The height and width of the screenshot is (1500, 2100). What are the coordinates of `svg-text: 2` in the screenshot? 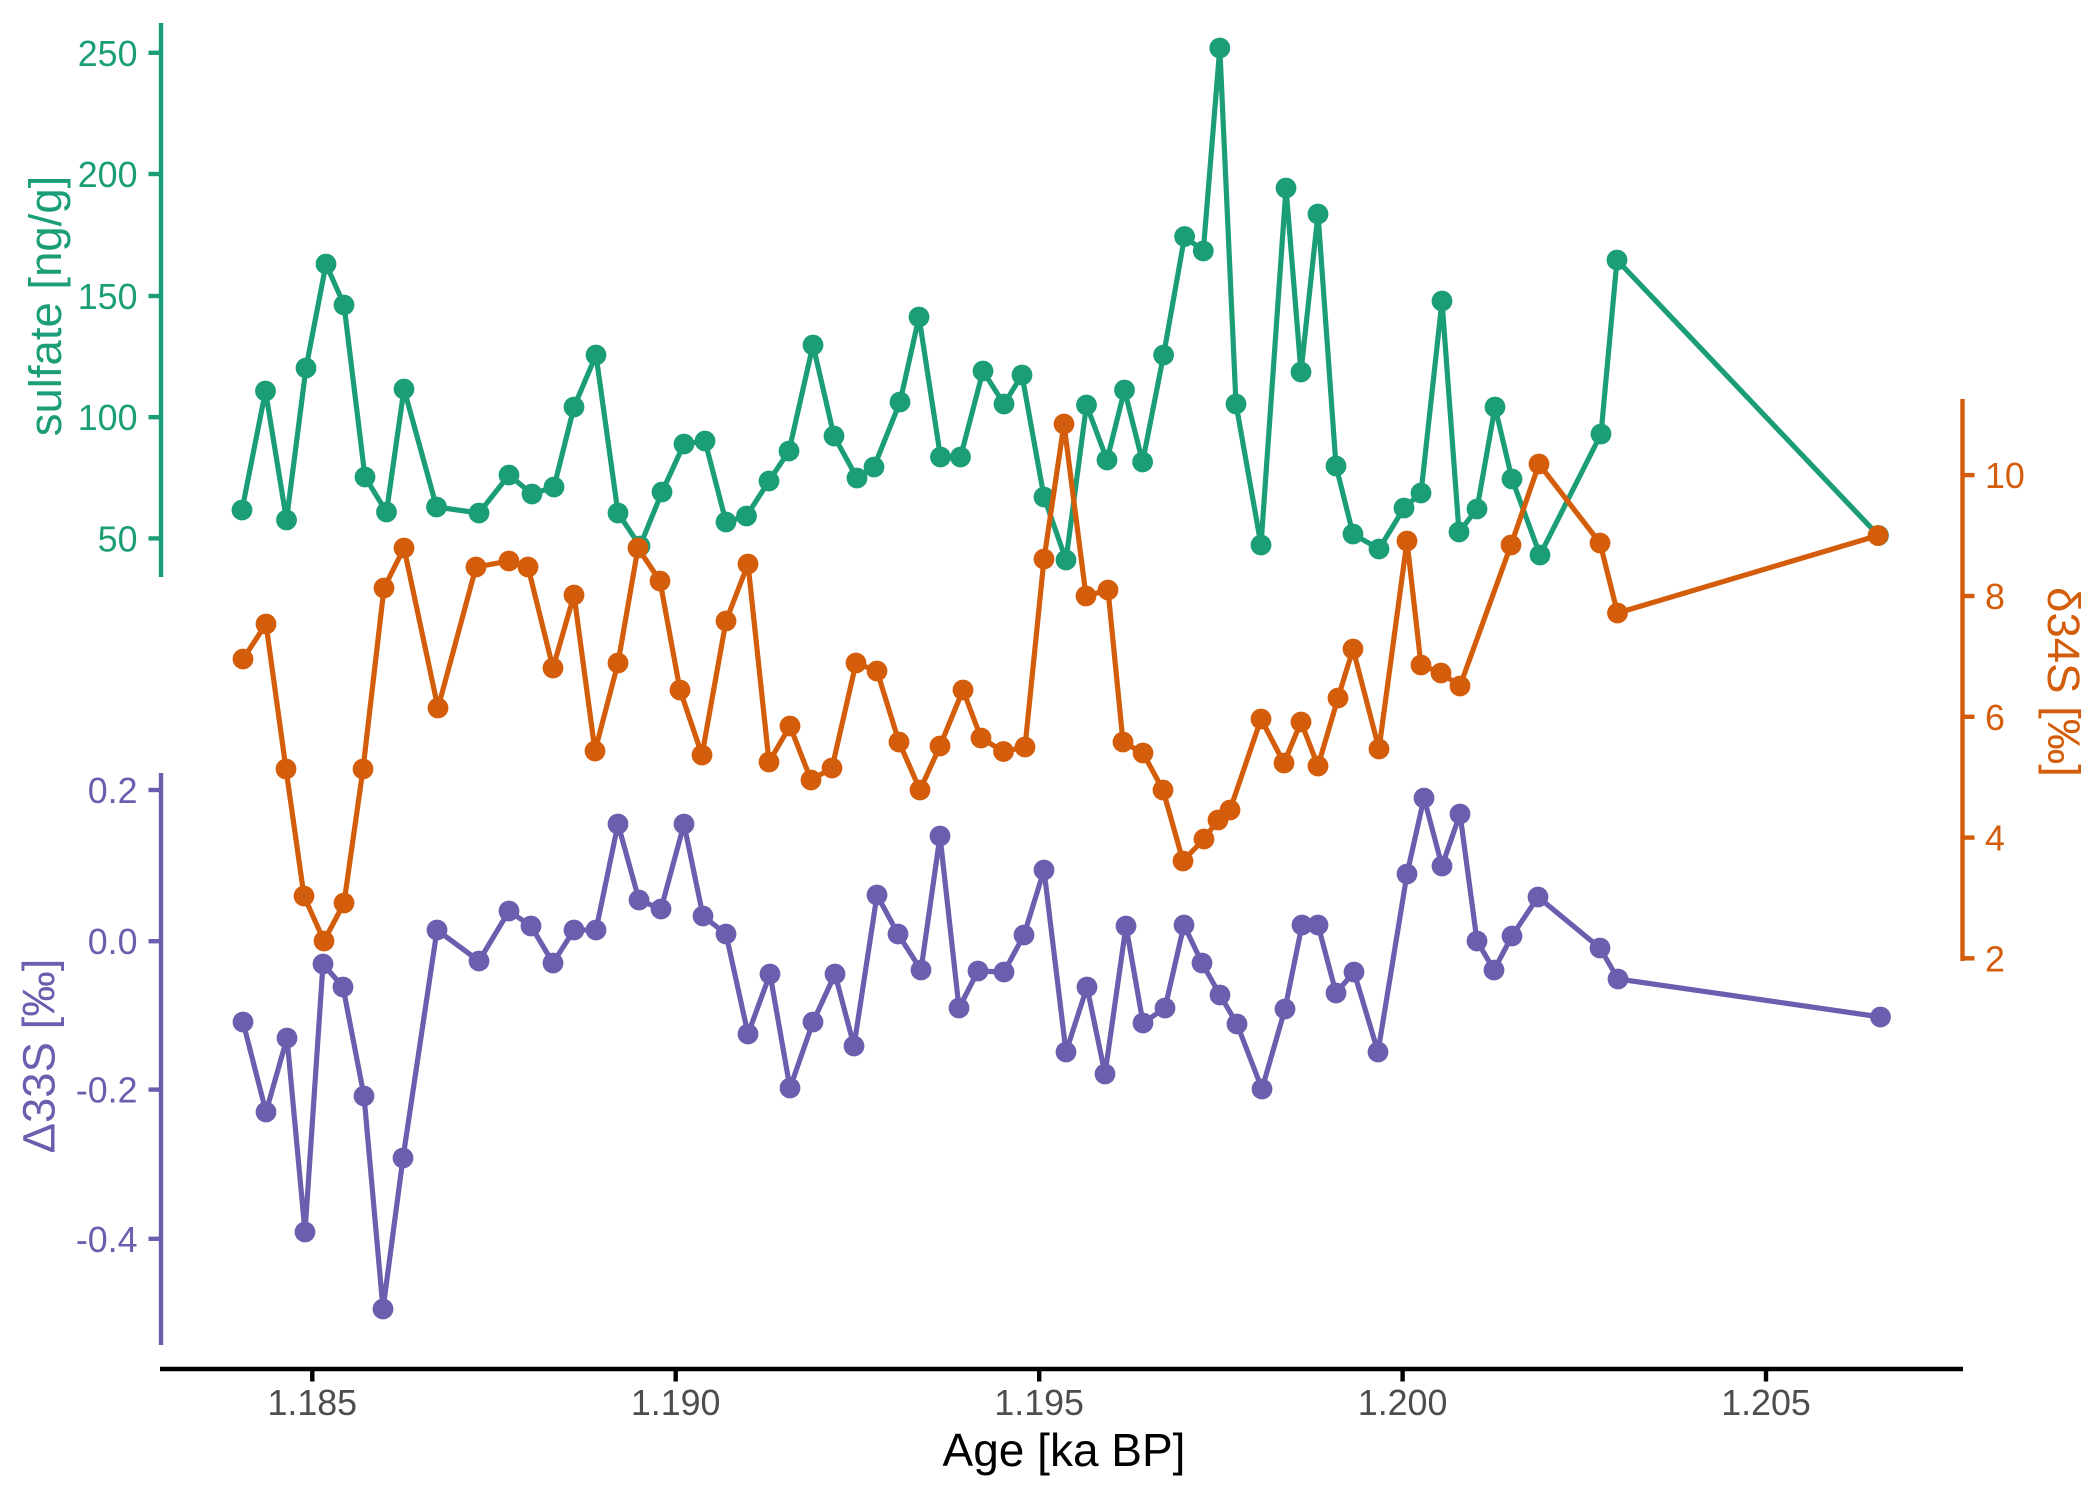 It's located at (1995, 959).